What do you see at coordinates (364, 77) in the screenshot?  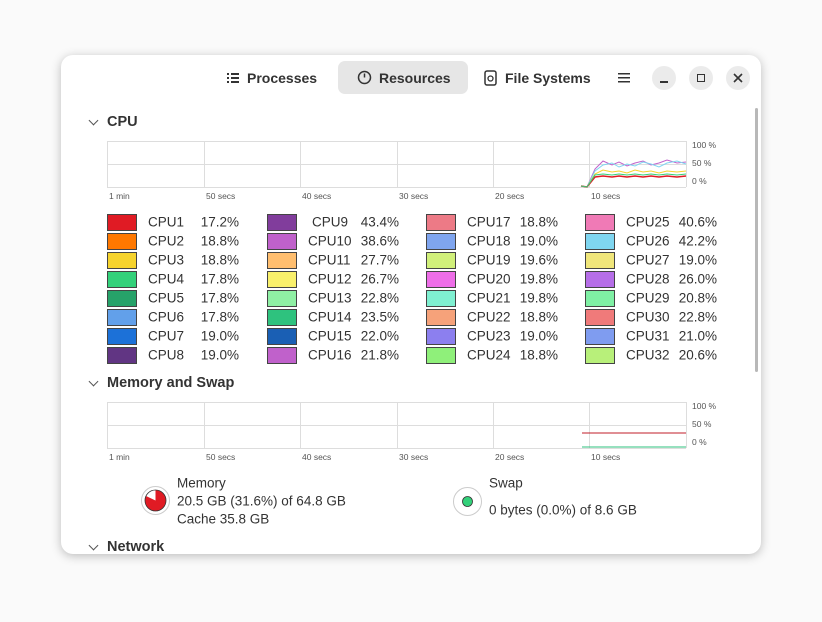 I see `resources-icon` at bounding box center [364, 77].